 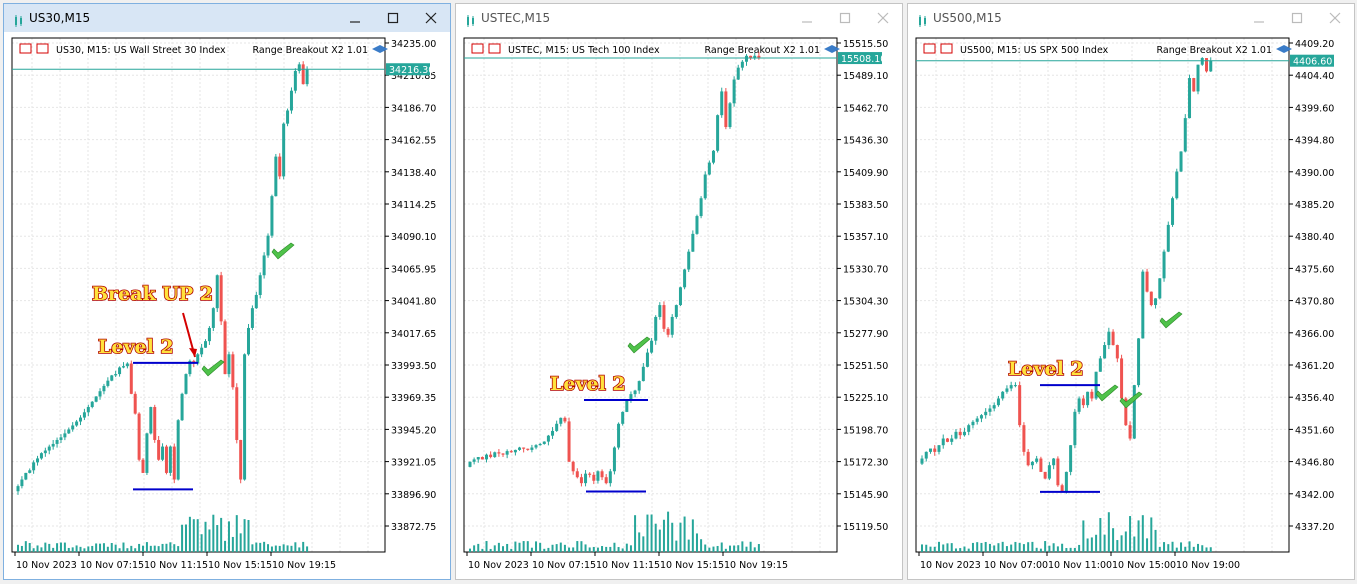 What do you see at coordinates (1312, 60) in the screenshot?
I see `current-price-tag` at bounding box center [1312, 60].